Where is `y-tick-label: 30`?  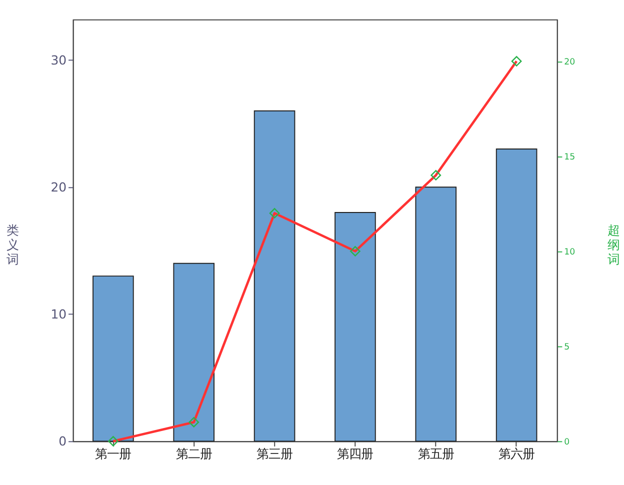
y-tick-label: 30 is located at coordinates (58, 60).